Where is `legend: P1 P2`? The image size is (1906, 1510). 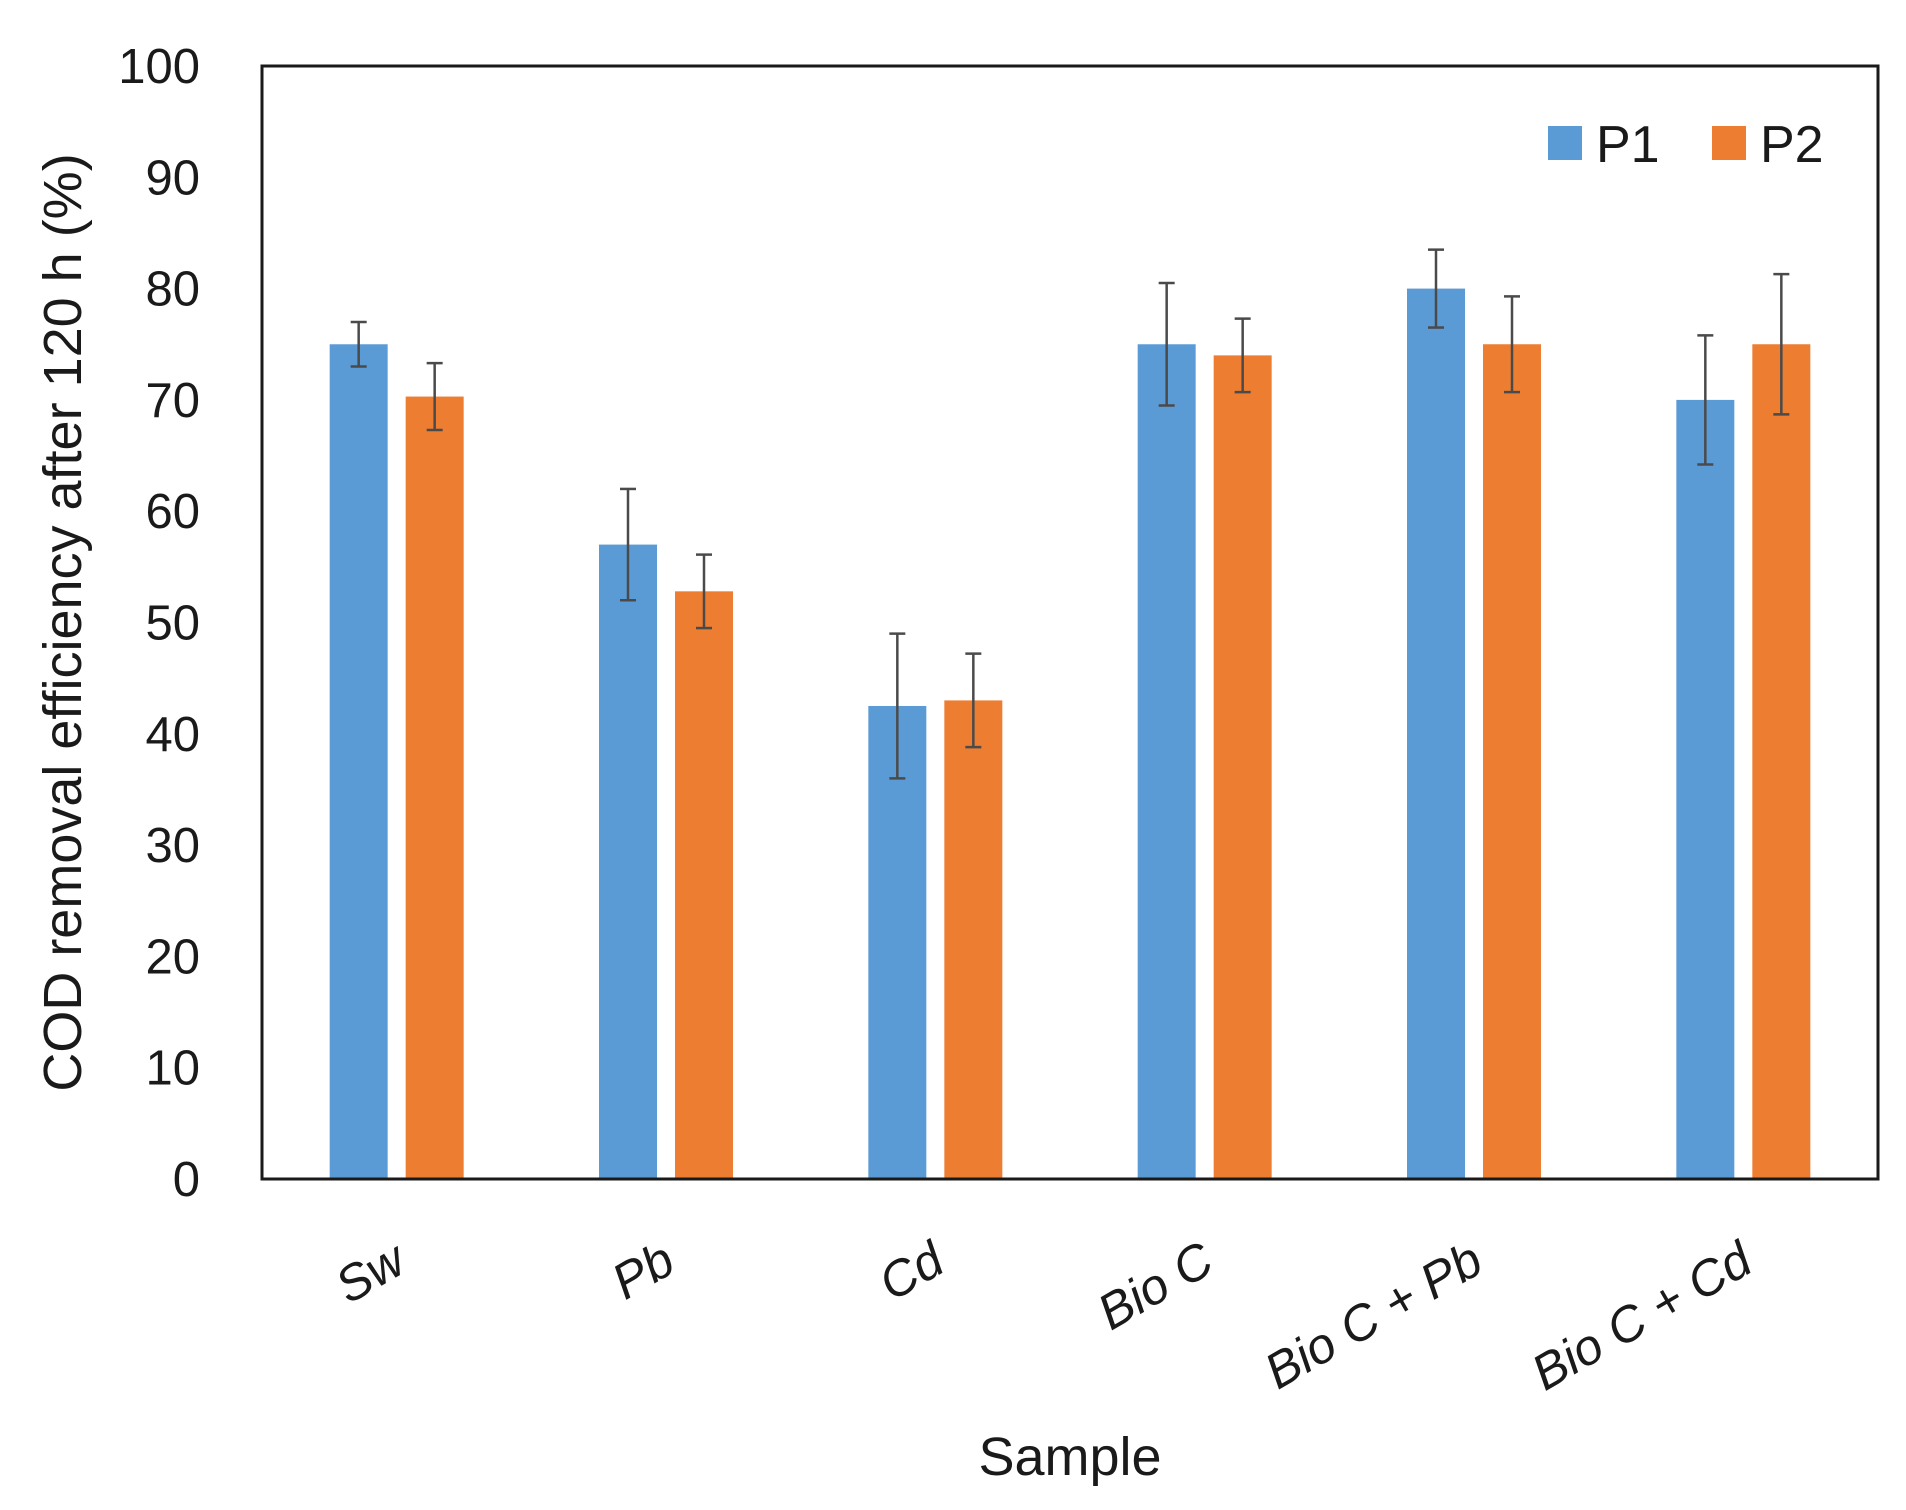 legend: P1 P2 is located at coordinates (1686, 145).